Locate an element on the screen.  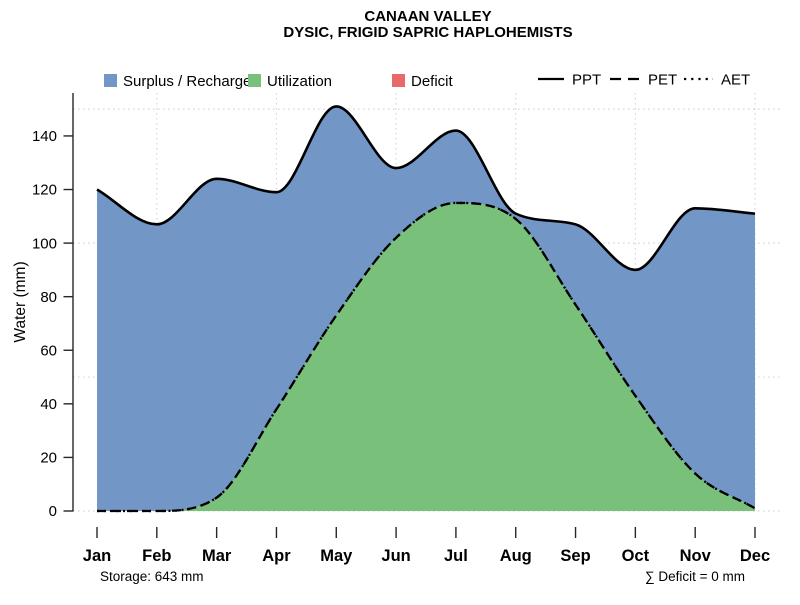
legend-label-deficit: Deficit is located at coordinates (432, 81).